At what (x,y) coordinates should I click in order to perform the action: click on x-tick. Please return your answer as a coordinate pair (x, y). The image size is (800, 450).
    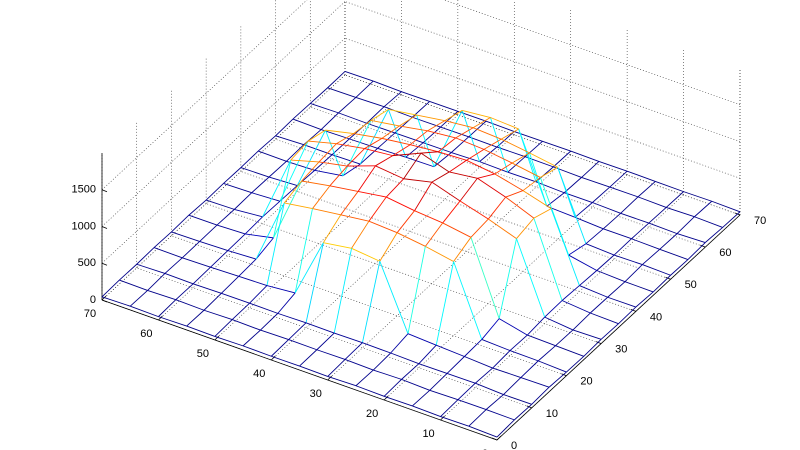
    Looking at the image, I should click on (598, 342).